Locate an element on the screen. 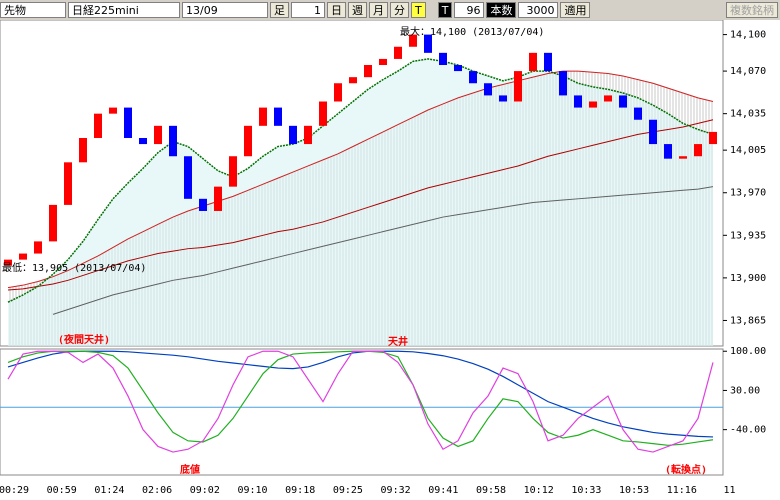  foot-label: 足 is located at coordinates (279, 10).